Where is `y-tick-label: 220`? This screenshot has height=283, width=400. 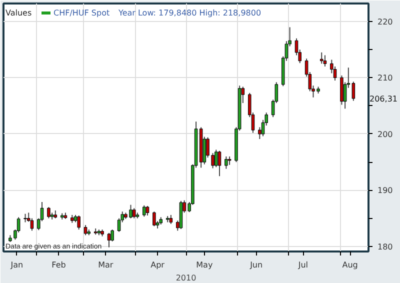 y-tick-label: 220 is located at coordinates (385, 21).